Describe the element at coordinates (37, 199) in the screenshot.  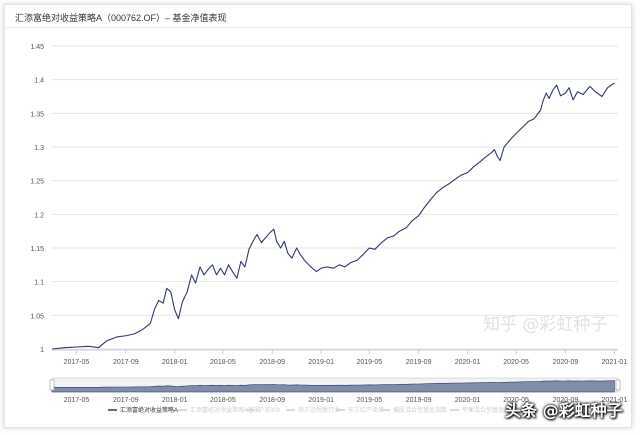
I see `y-axis-ticks: 1 1.05 1.1 1.15 1.2 1.25 1.3 1.35 1.4 1.45` at that location.